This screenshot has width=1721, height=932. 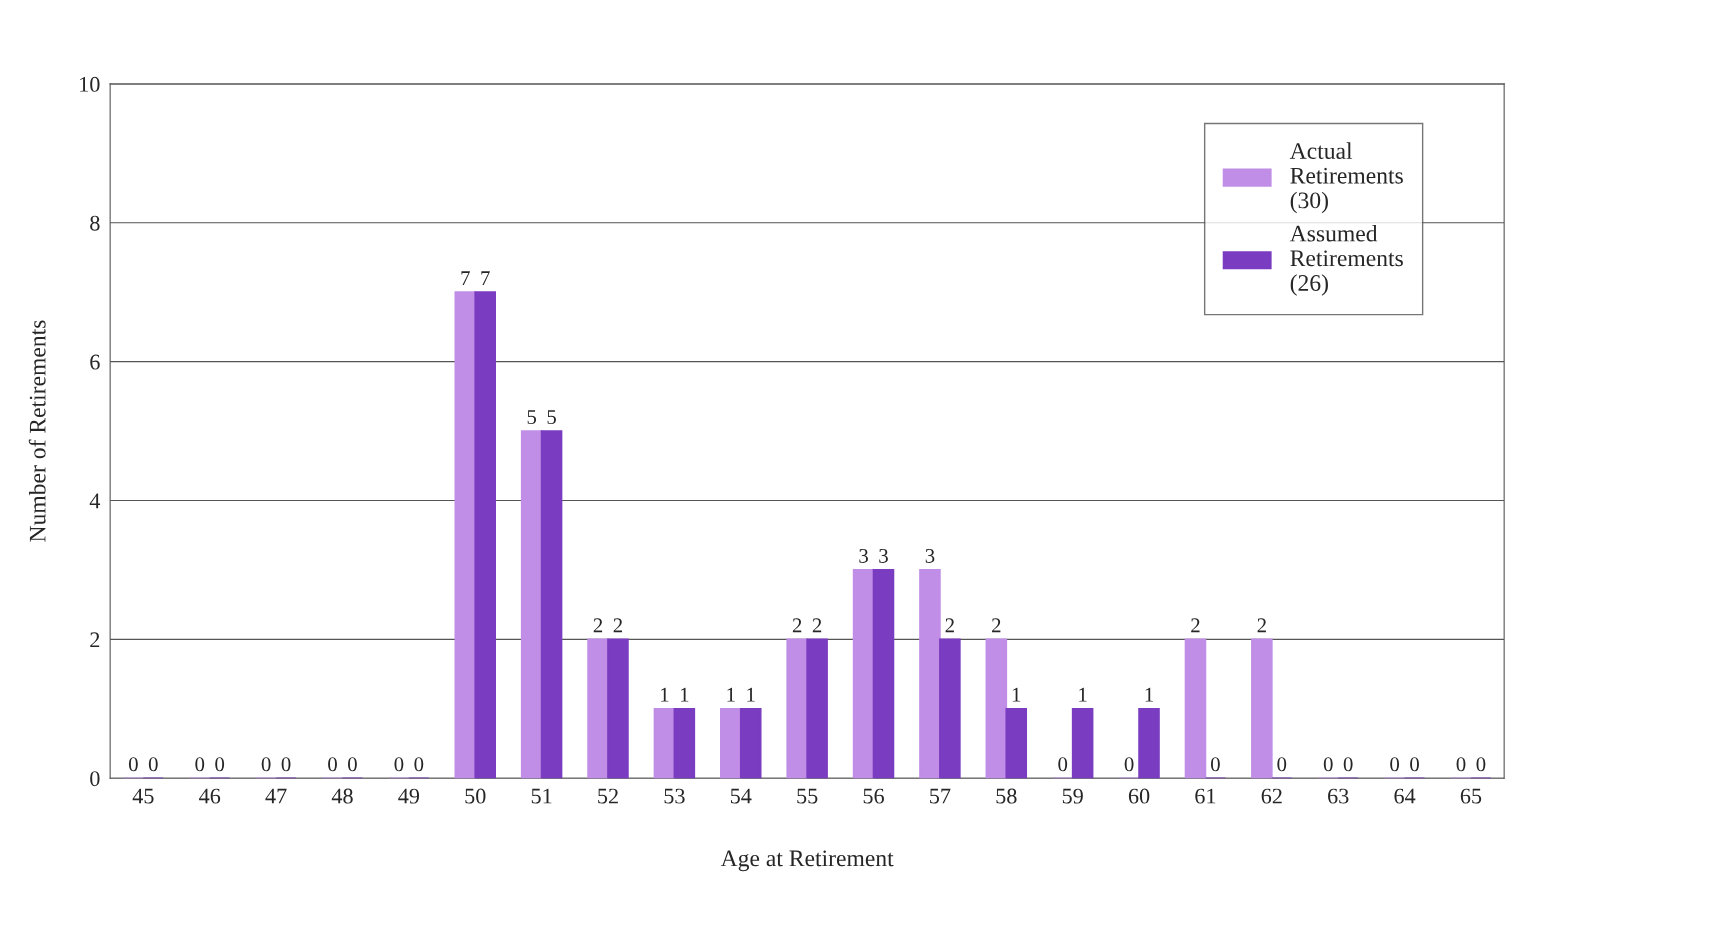 I want to click on y-tick-label: 0, so click(x=95, y=779).